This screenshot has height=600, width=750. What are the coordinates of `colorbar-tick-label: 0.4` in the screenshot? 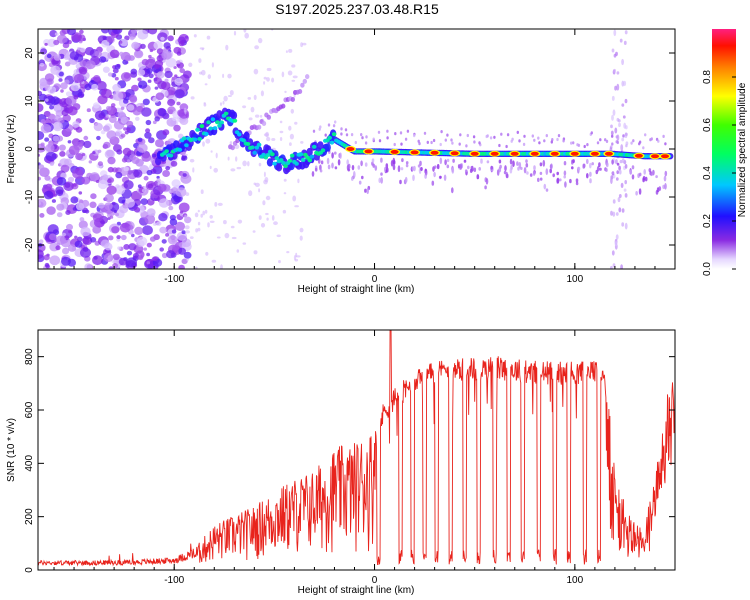 It's located at (707, 173).